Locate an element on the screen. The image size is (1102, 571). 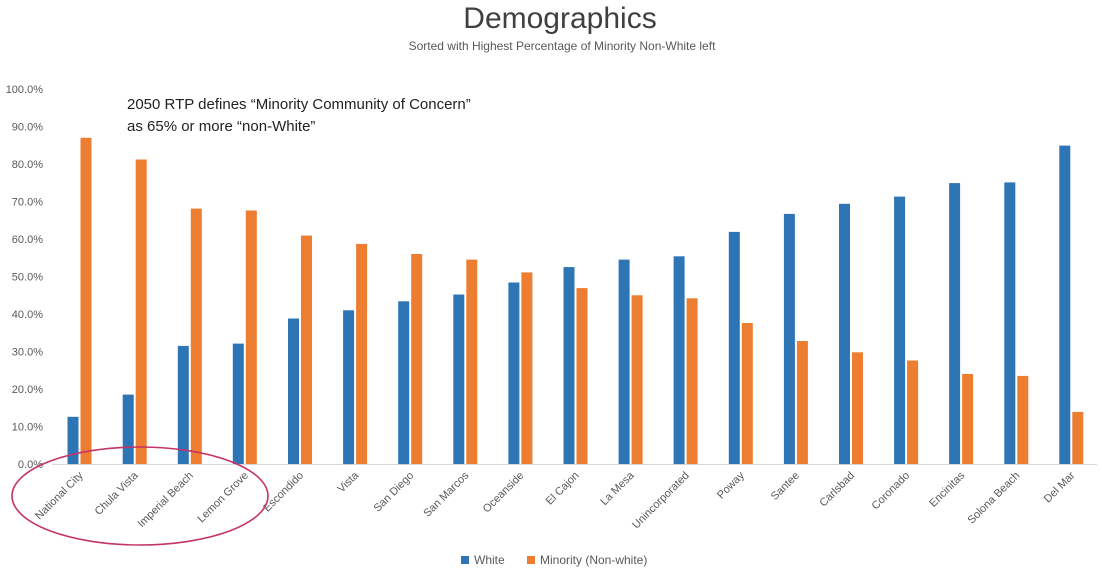
legend-swatch-minority is located at coordinates (531, 560).